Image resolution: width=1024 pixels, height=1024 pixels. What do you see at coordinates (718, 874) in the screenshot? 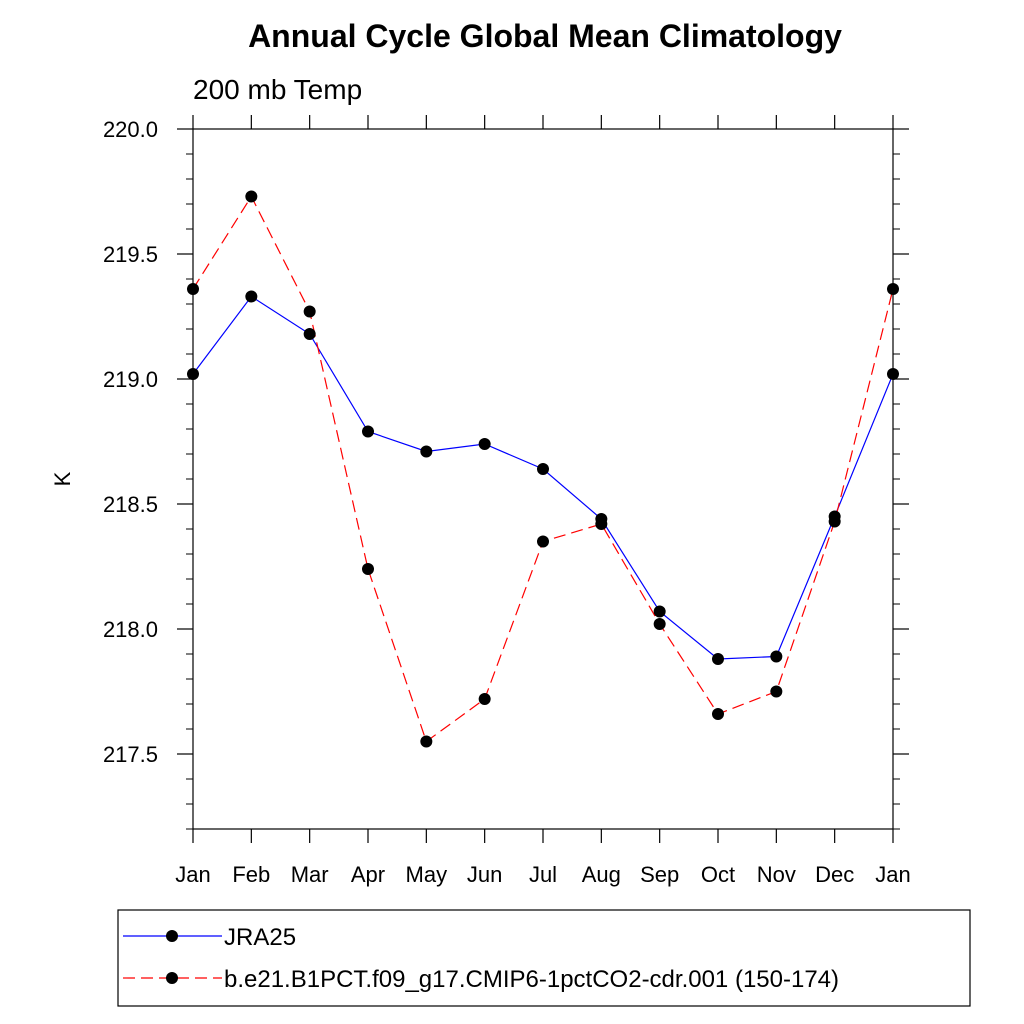
I see `x-tick-label: Oct` at bounding box center [718, 874].